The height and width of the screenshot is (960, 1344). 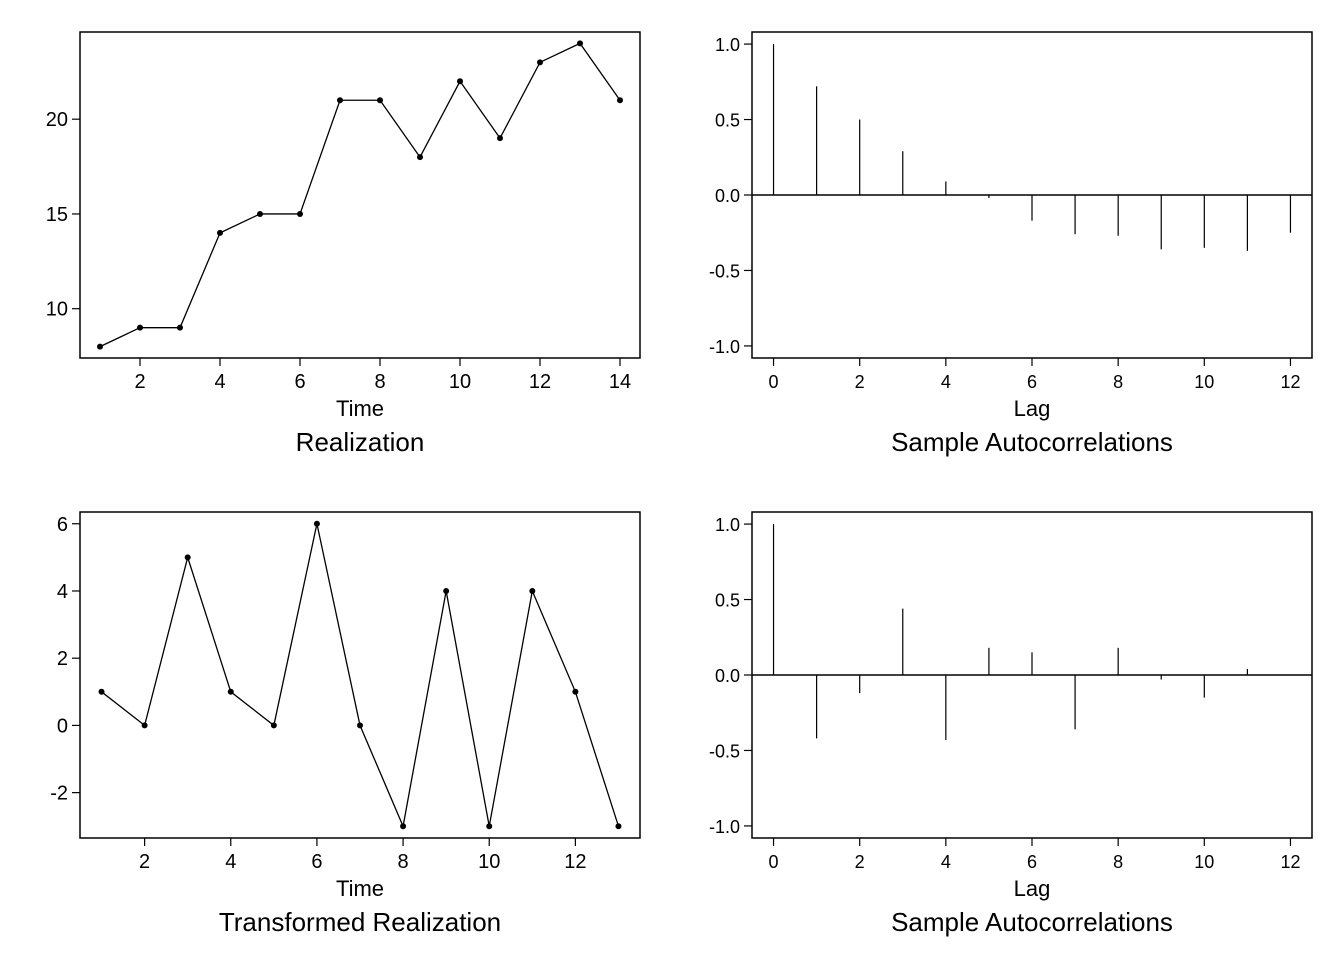 I want to click on y-tick-label: 4, so click(x=62, y=592).